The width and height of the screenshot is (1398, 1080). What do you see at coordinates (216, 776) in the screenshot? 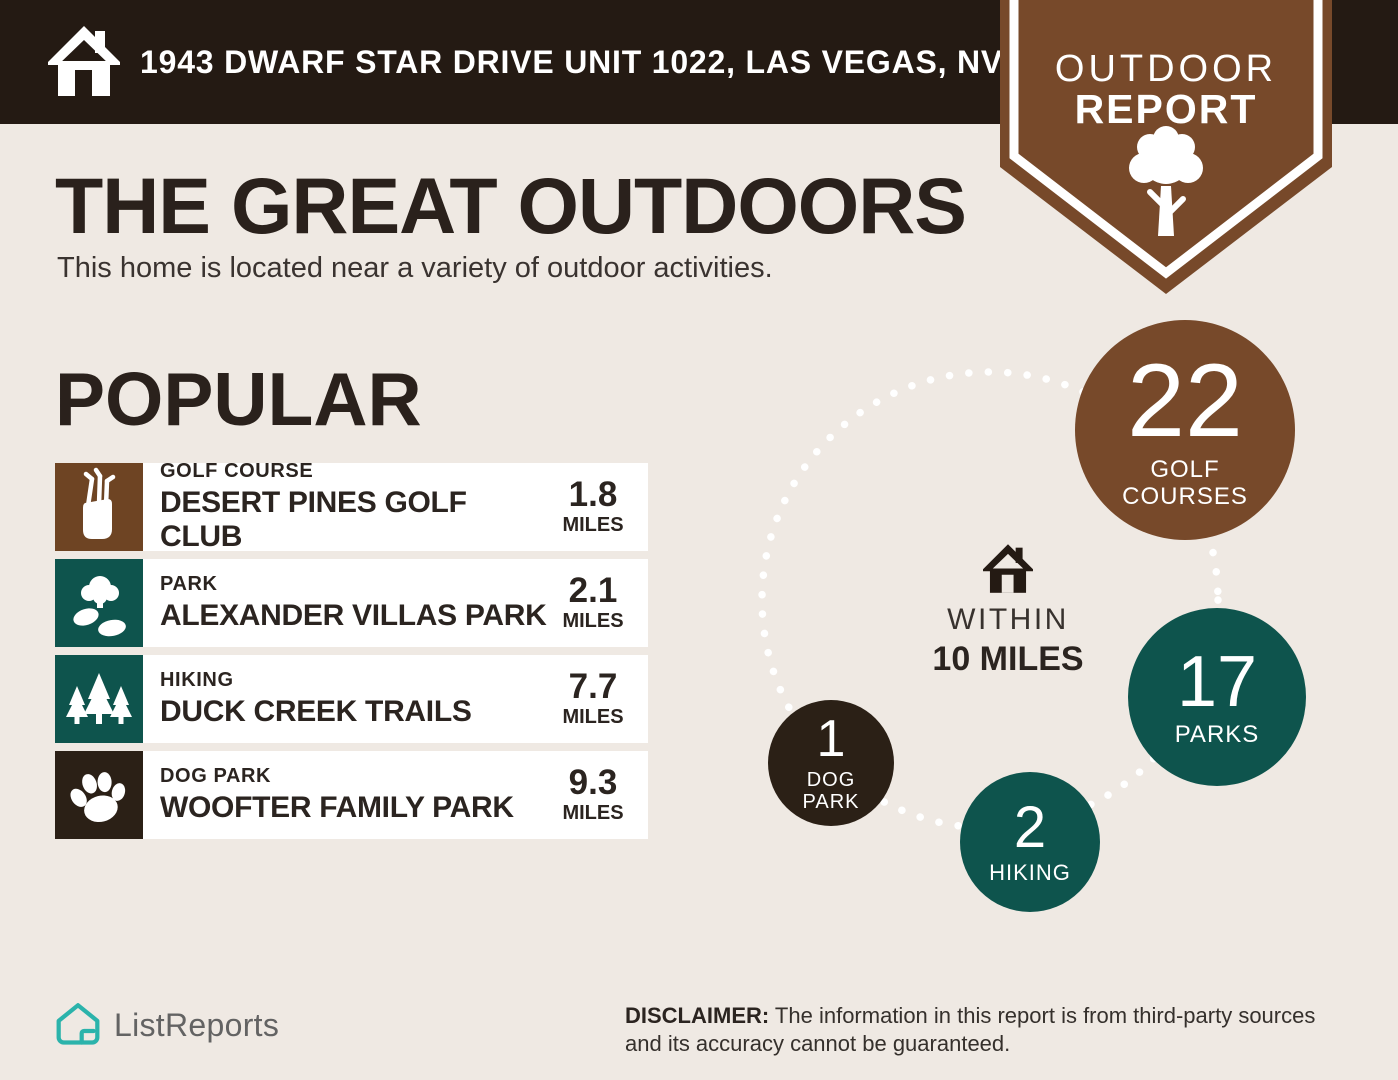
I see `category-label: DOG PARK` at bounding box center [216, 776].